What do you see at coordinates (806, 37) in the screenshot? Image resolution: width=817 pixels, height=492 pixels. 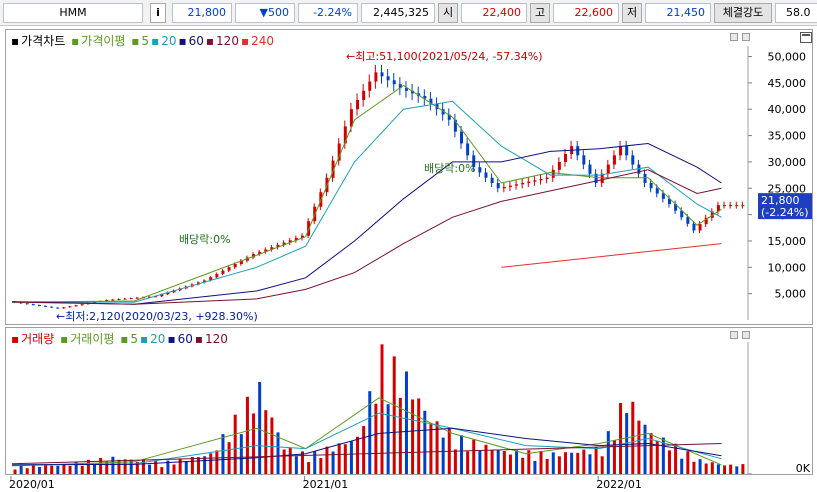 I see `maximize-icon` at bounding box center [806, 37].